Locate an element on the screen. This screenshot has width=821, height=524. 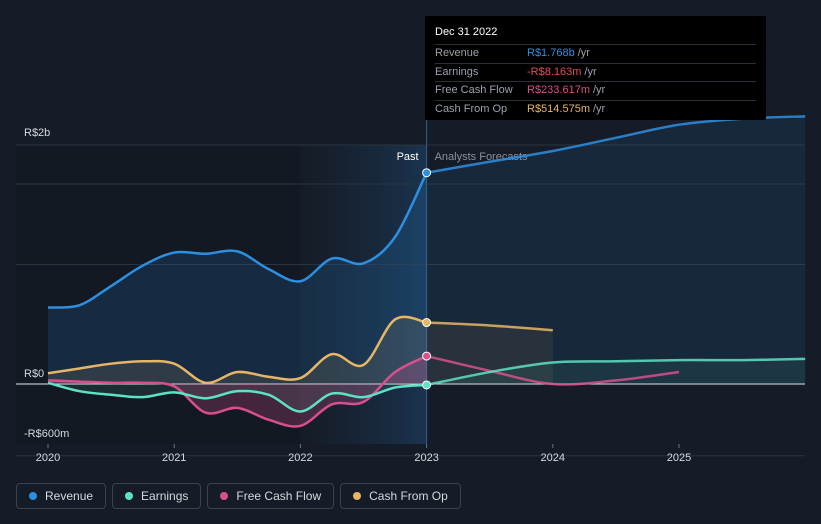
tooltip-row-earnings: Earnings -R$8.163m /yr is located at coordinates (595, 72).